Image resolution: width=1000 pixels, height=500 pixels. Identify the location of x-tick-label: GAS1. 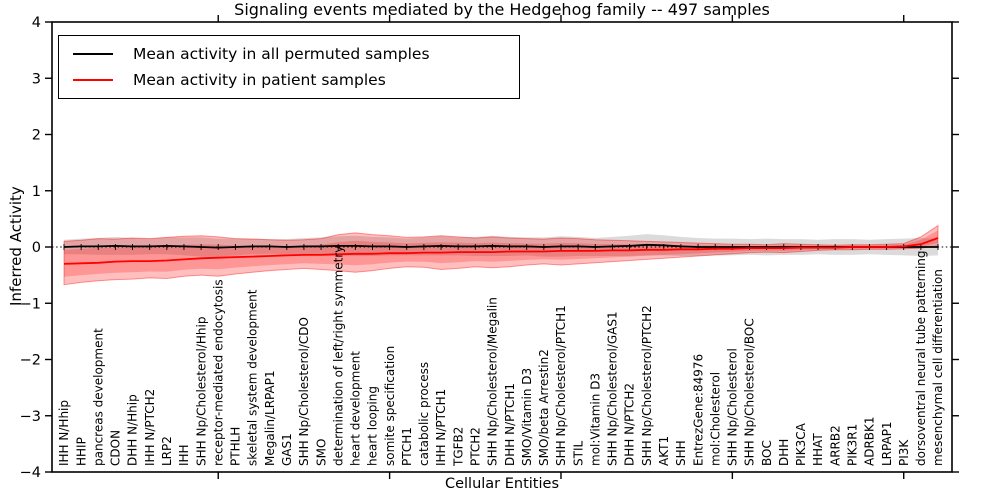
(287, 449).